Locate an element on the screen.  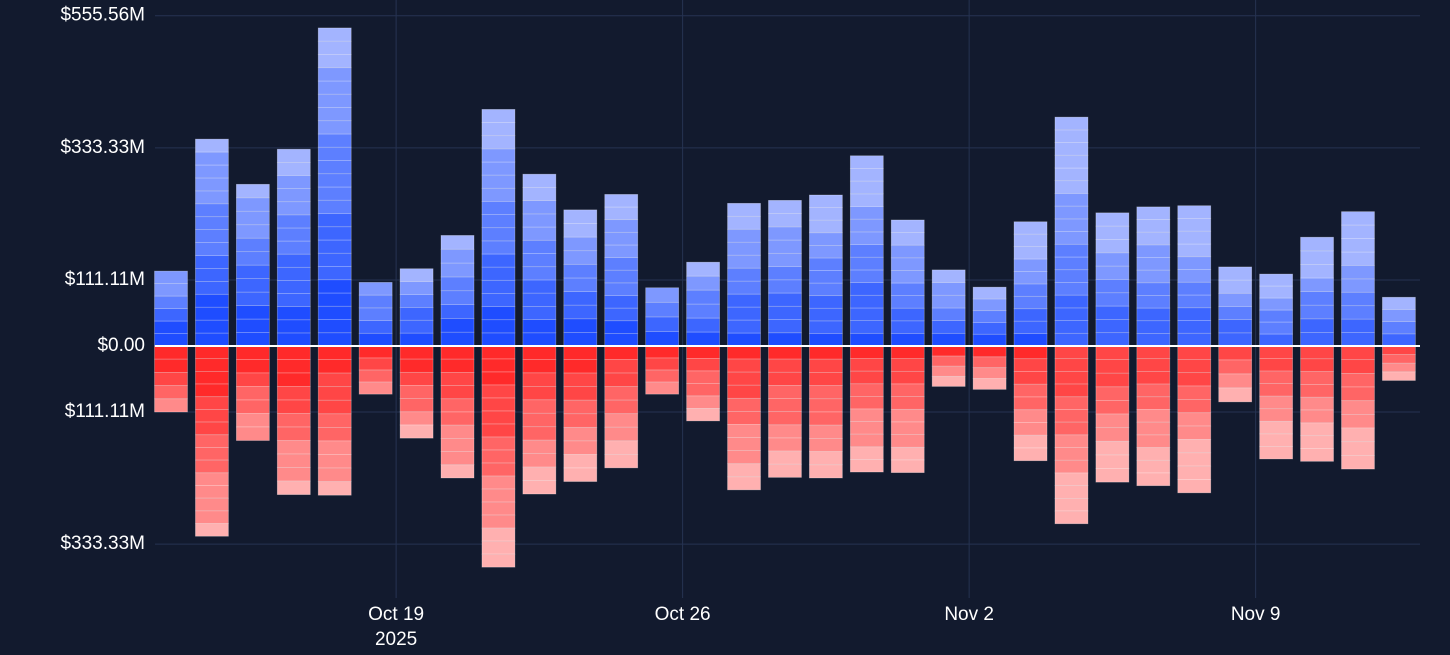
x-tick-label: Oct 19 is located at coordinates (396, 614).